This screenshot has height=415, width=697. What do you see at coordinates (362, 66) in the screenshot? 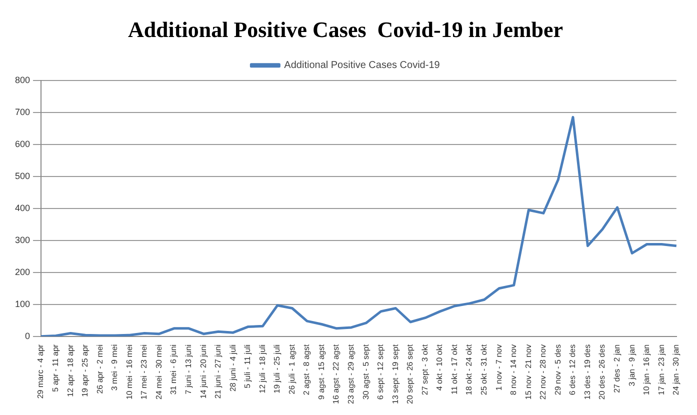
I see `legend-label: Additional Positive Cases Covid-19` at bounding box center [362, 66].